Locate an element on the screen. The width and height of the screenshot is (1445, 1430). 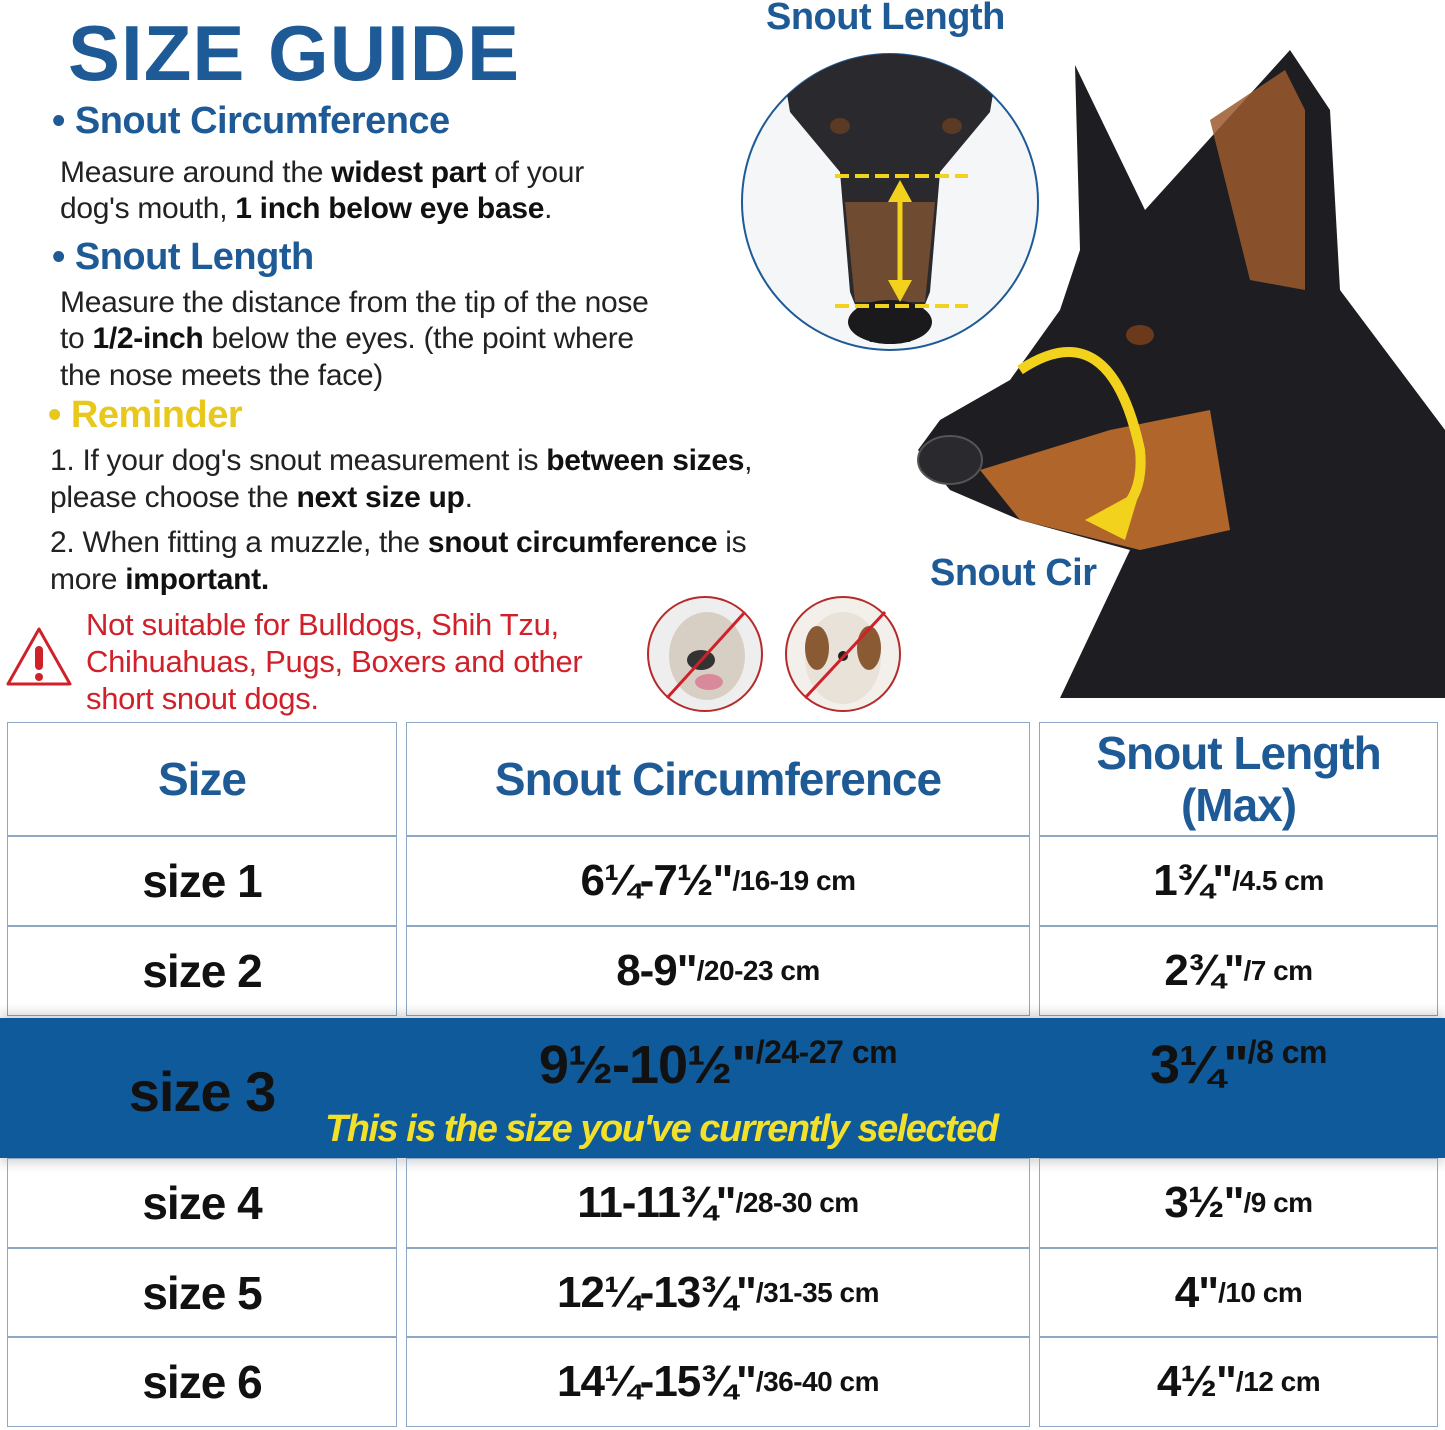
header-label: Snout Circumference is located at coordinates (718, 779).